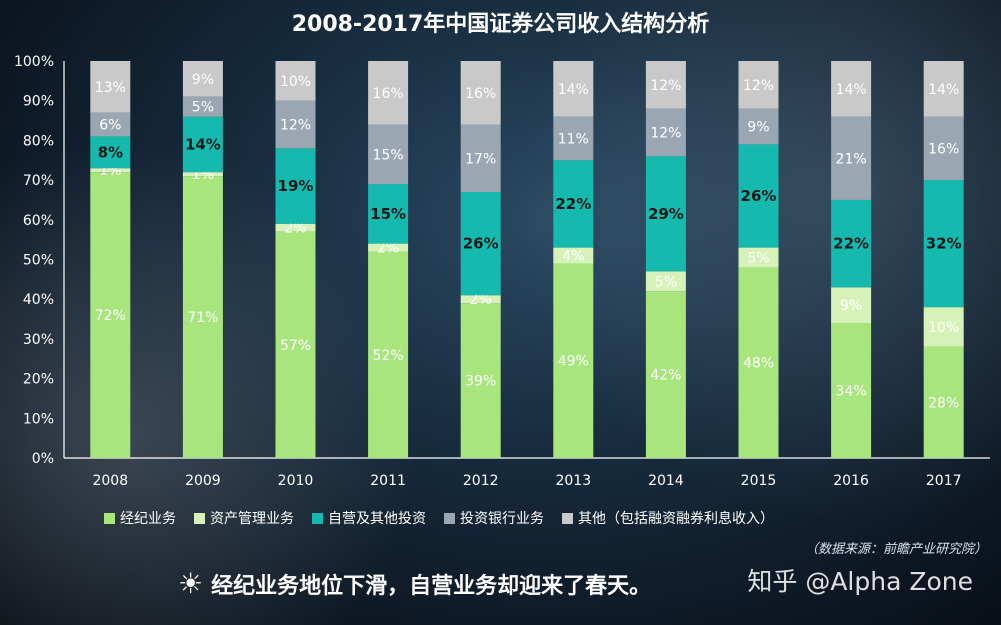  What do you see at coordinates (860, 581) in the screenshot?
I see `watermark: 知乎 @Alpha Zone` at bounding box center [860, 581].